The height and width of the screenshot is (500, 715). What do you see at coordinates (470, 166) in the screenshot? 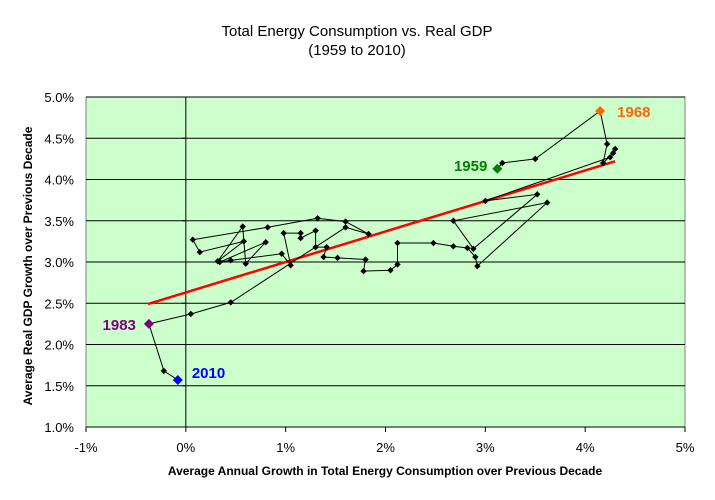
I see `annotation-label-1959: 1959` at bounding box center [470, 166].